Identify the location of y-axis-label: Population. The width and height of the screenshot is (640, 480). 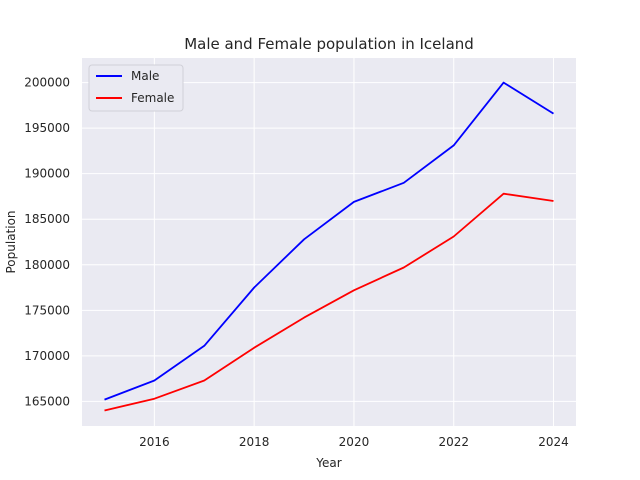
(11, 241).